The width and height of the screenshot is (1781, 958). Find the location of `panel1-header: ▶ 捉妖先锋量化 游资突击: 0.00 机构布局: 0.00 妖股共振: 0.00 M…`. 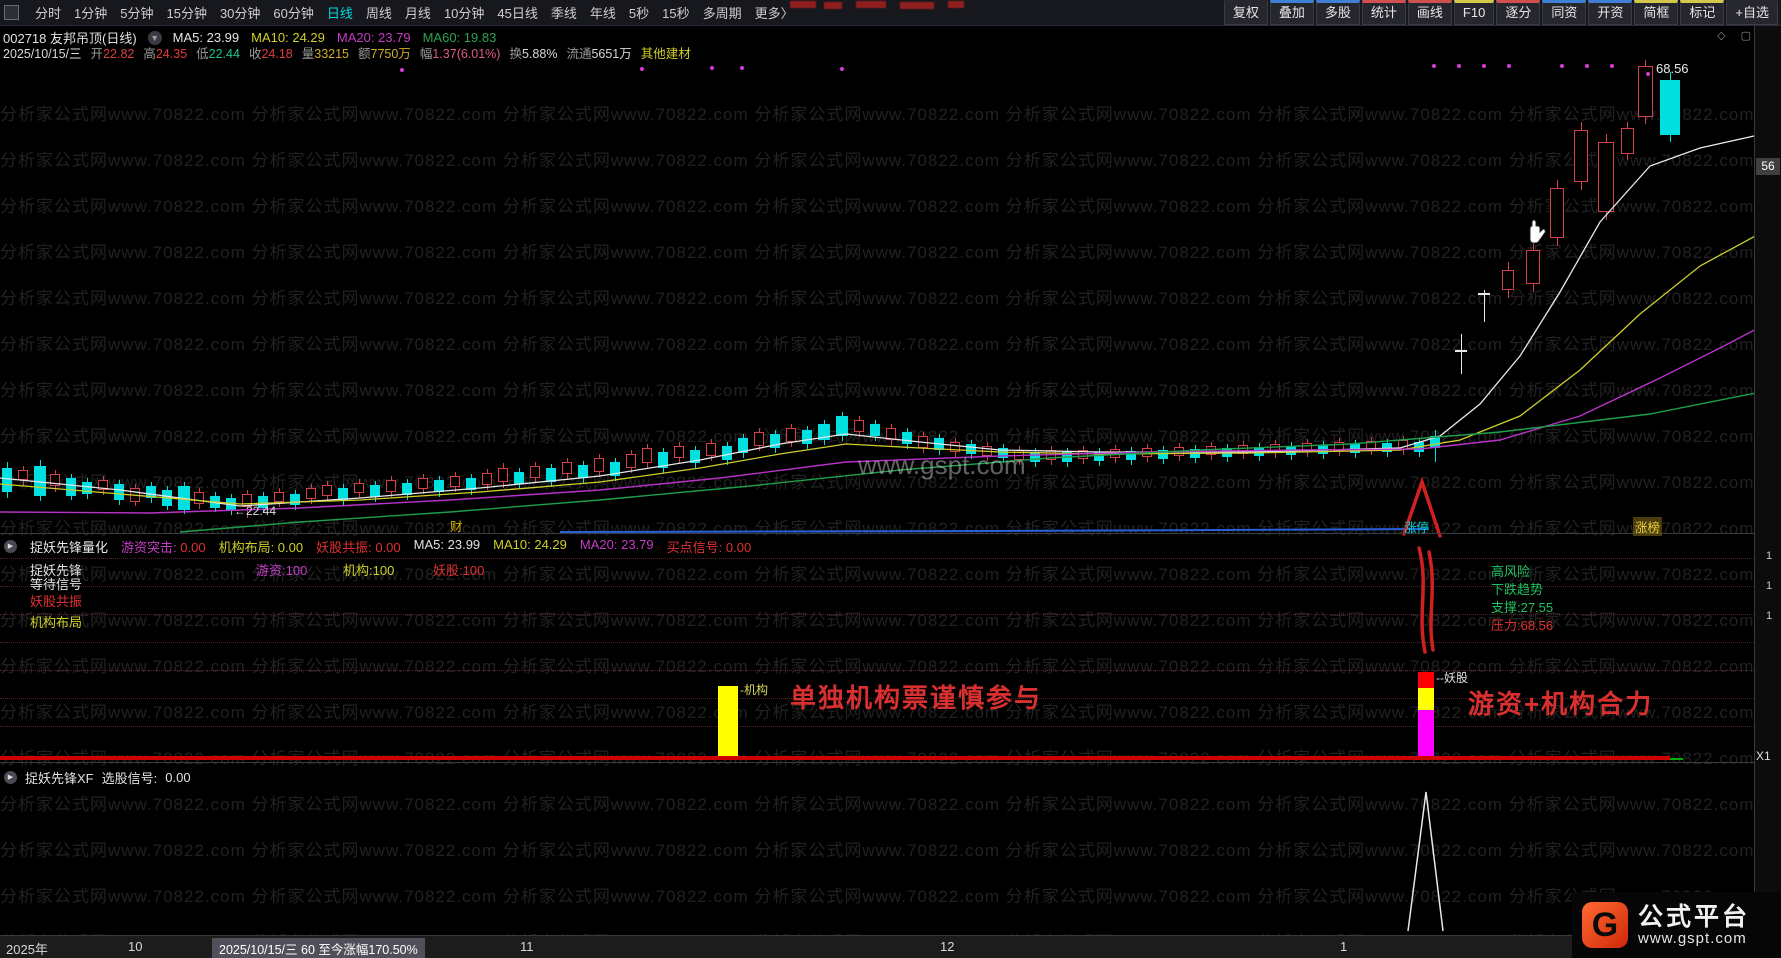

panel1-header: ▶ 捉妖先锋量化 游资突击: 0.00 机构布局: 0.00 妖股共振: 0.00 M… is located at coordinates (377, 546).